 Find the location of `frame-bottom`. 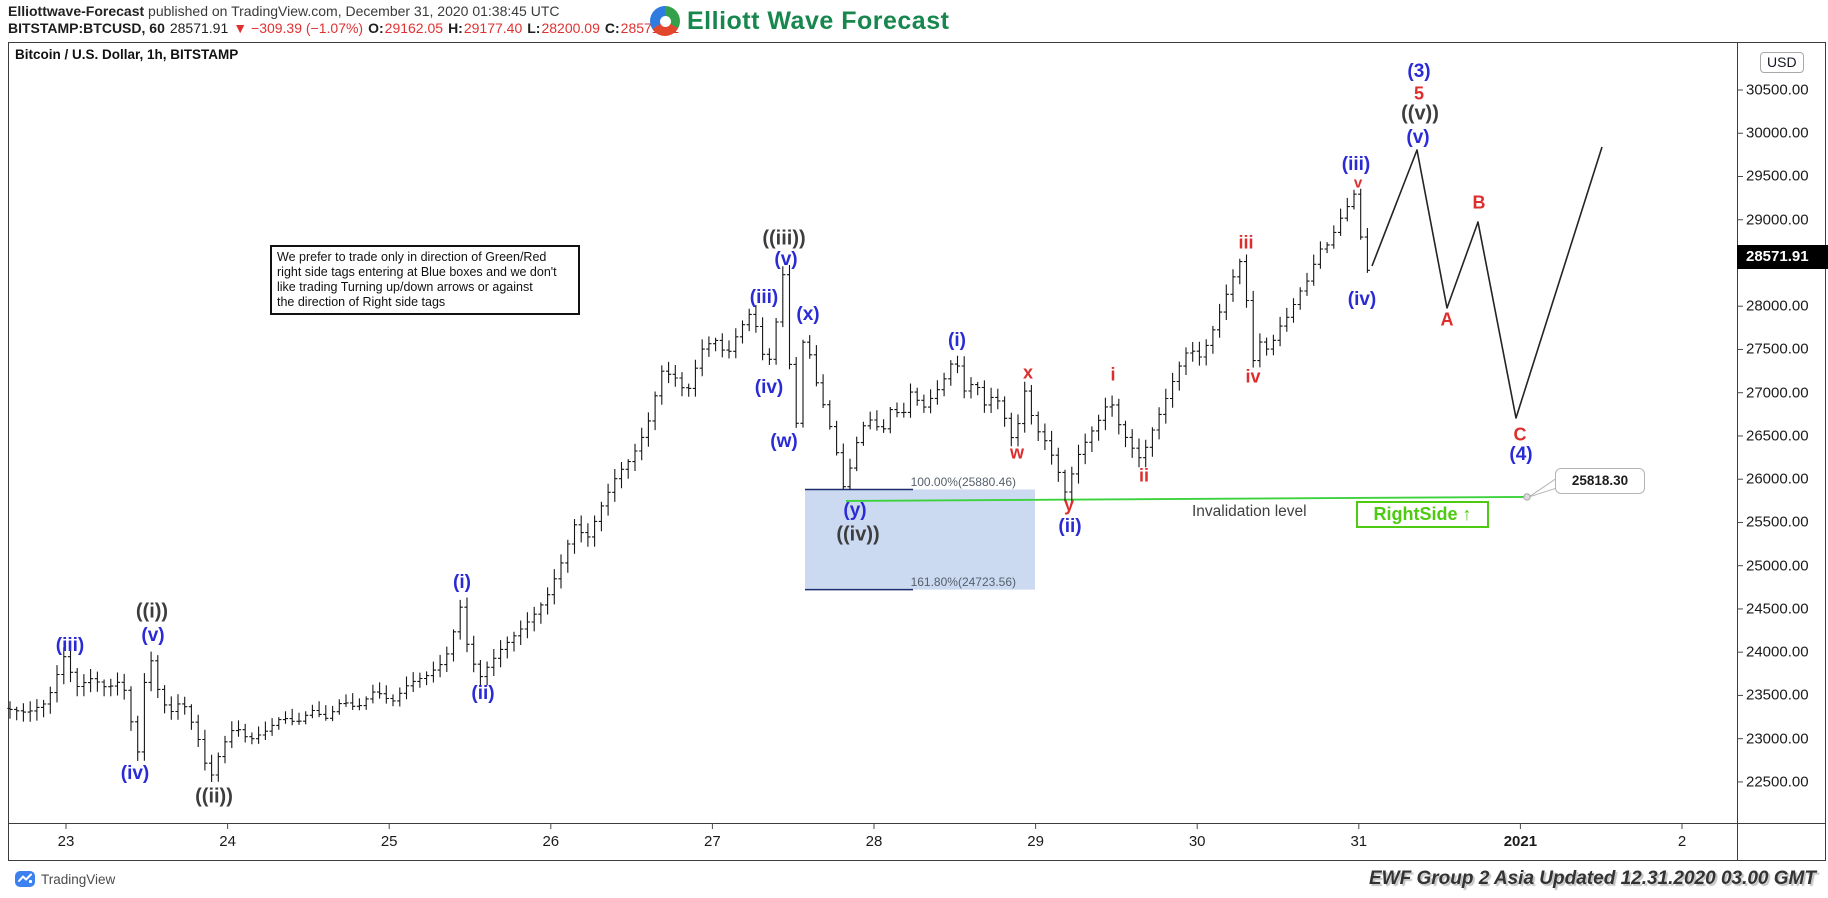

frame-bottom is located at coordinates (917, 860).